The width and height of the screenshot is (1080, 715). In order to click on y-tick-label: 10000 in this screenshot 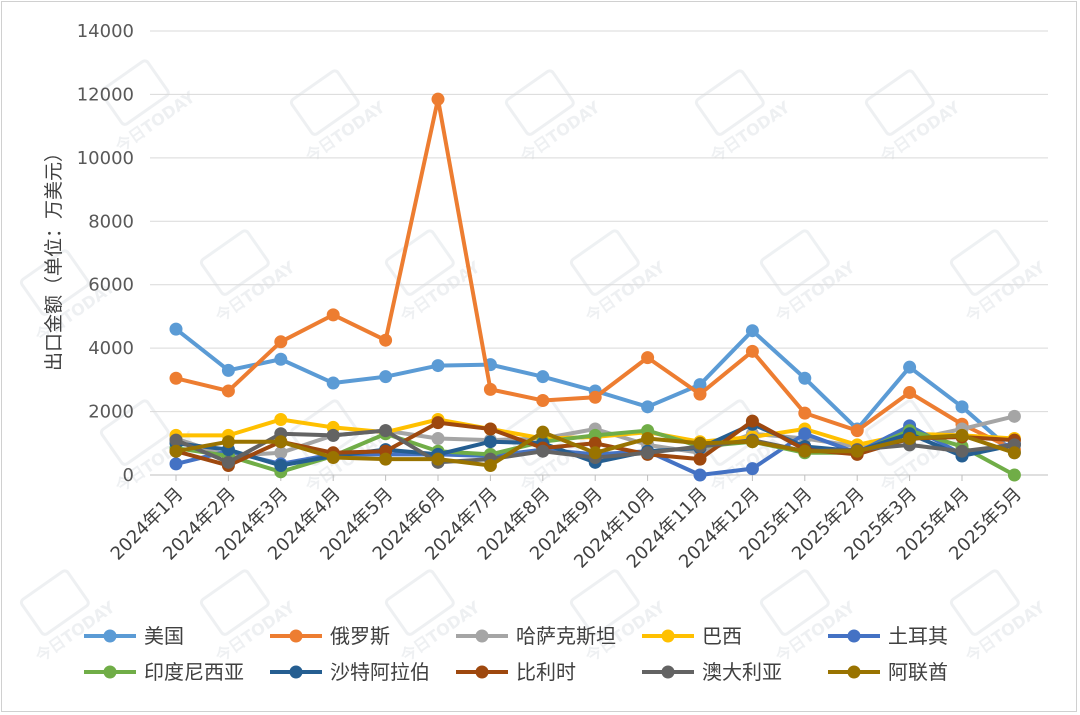, I will do `click(105, 158)`.